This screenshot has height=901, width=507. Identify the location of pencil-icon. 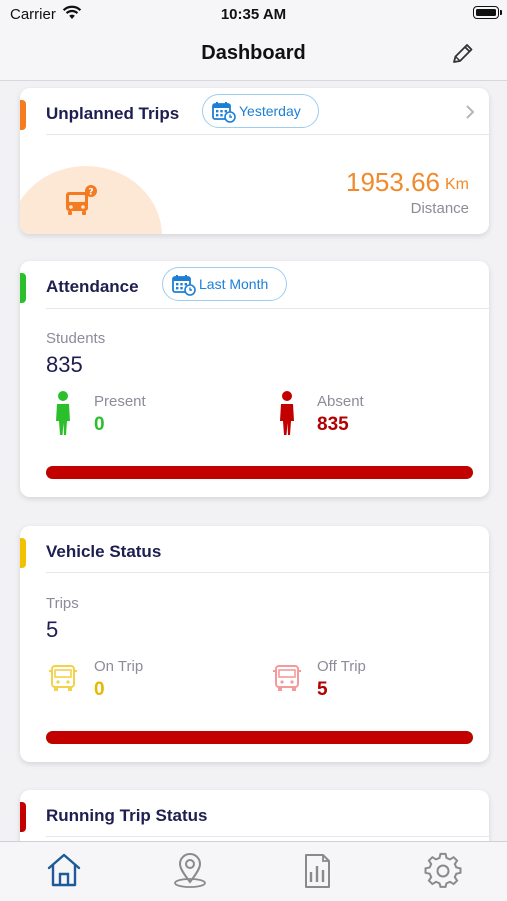
(463, 53).